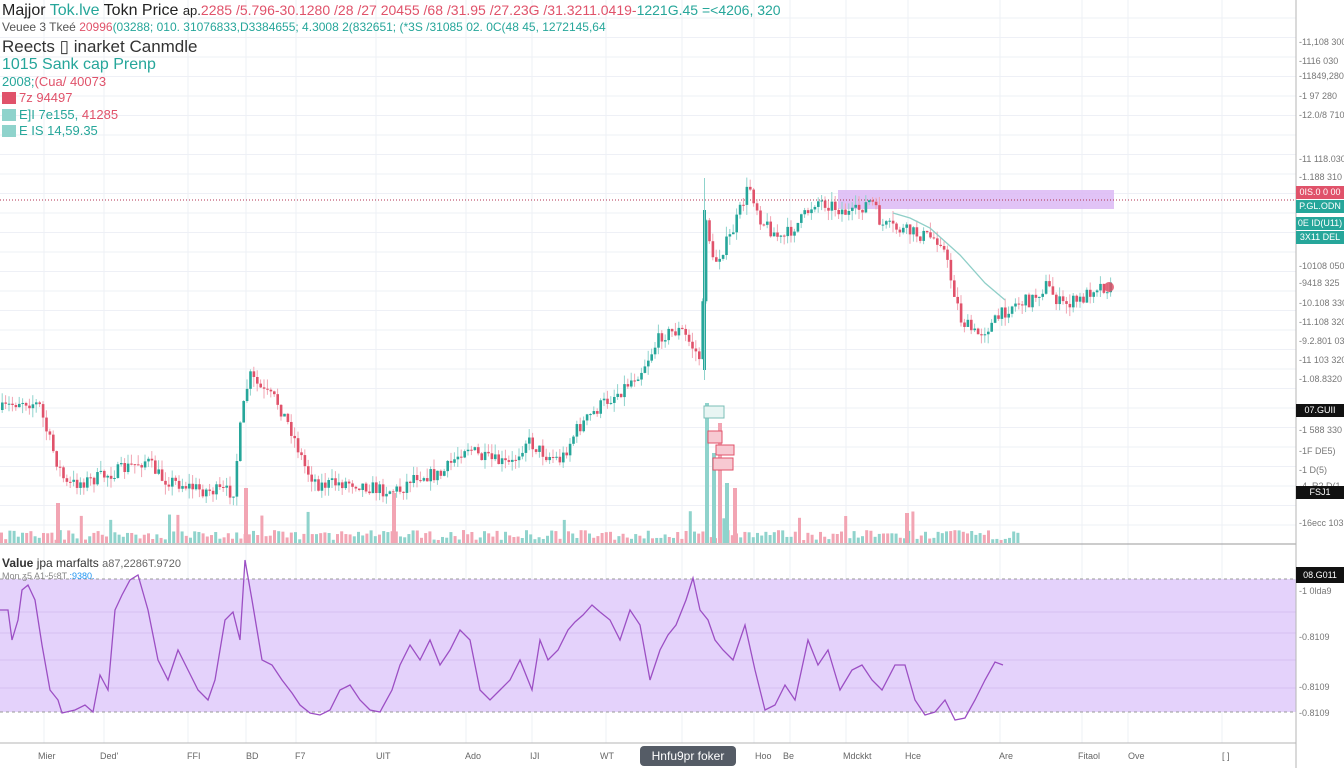 The height and width of the screenshot is (768, 1344). I want to click on legend-item: E]I 7e155, 41285, so click(60, 114).